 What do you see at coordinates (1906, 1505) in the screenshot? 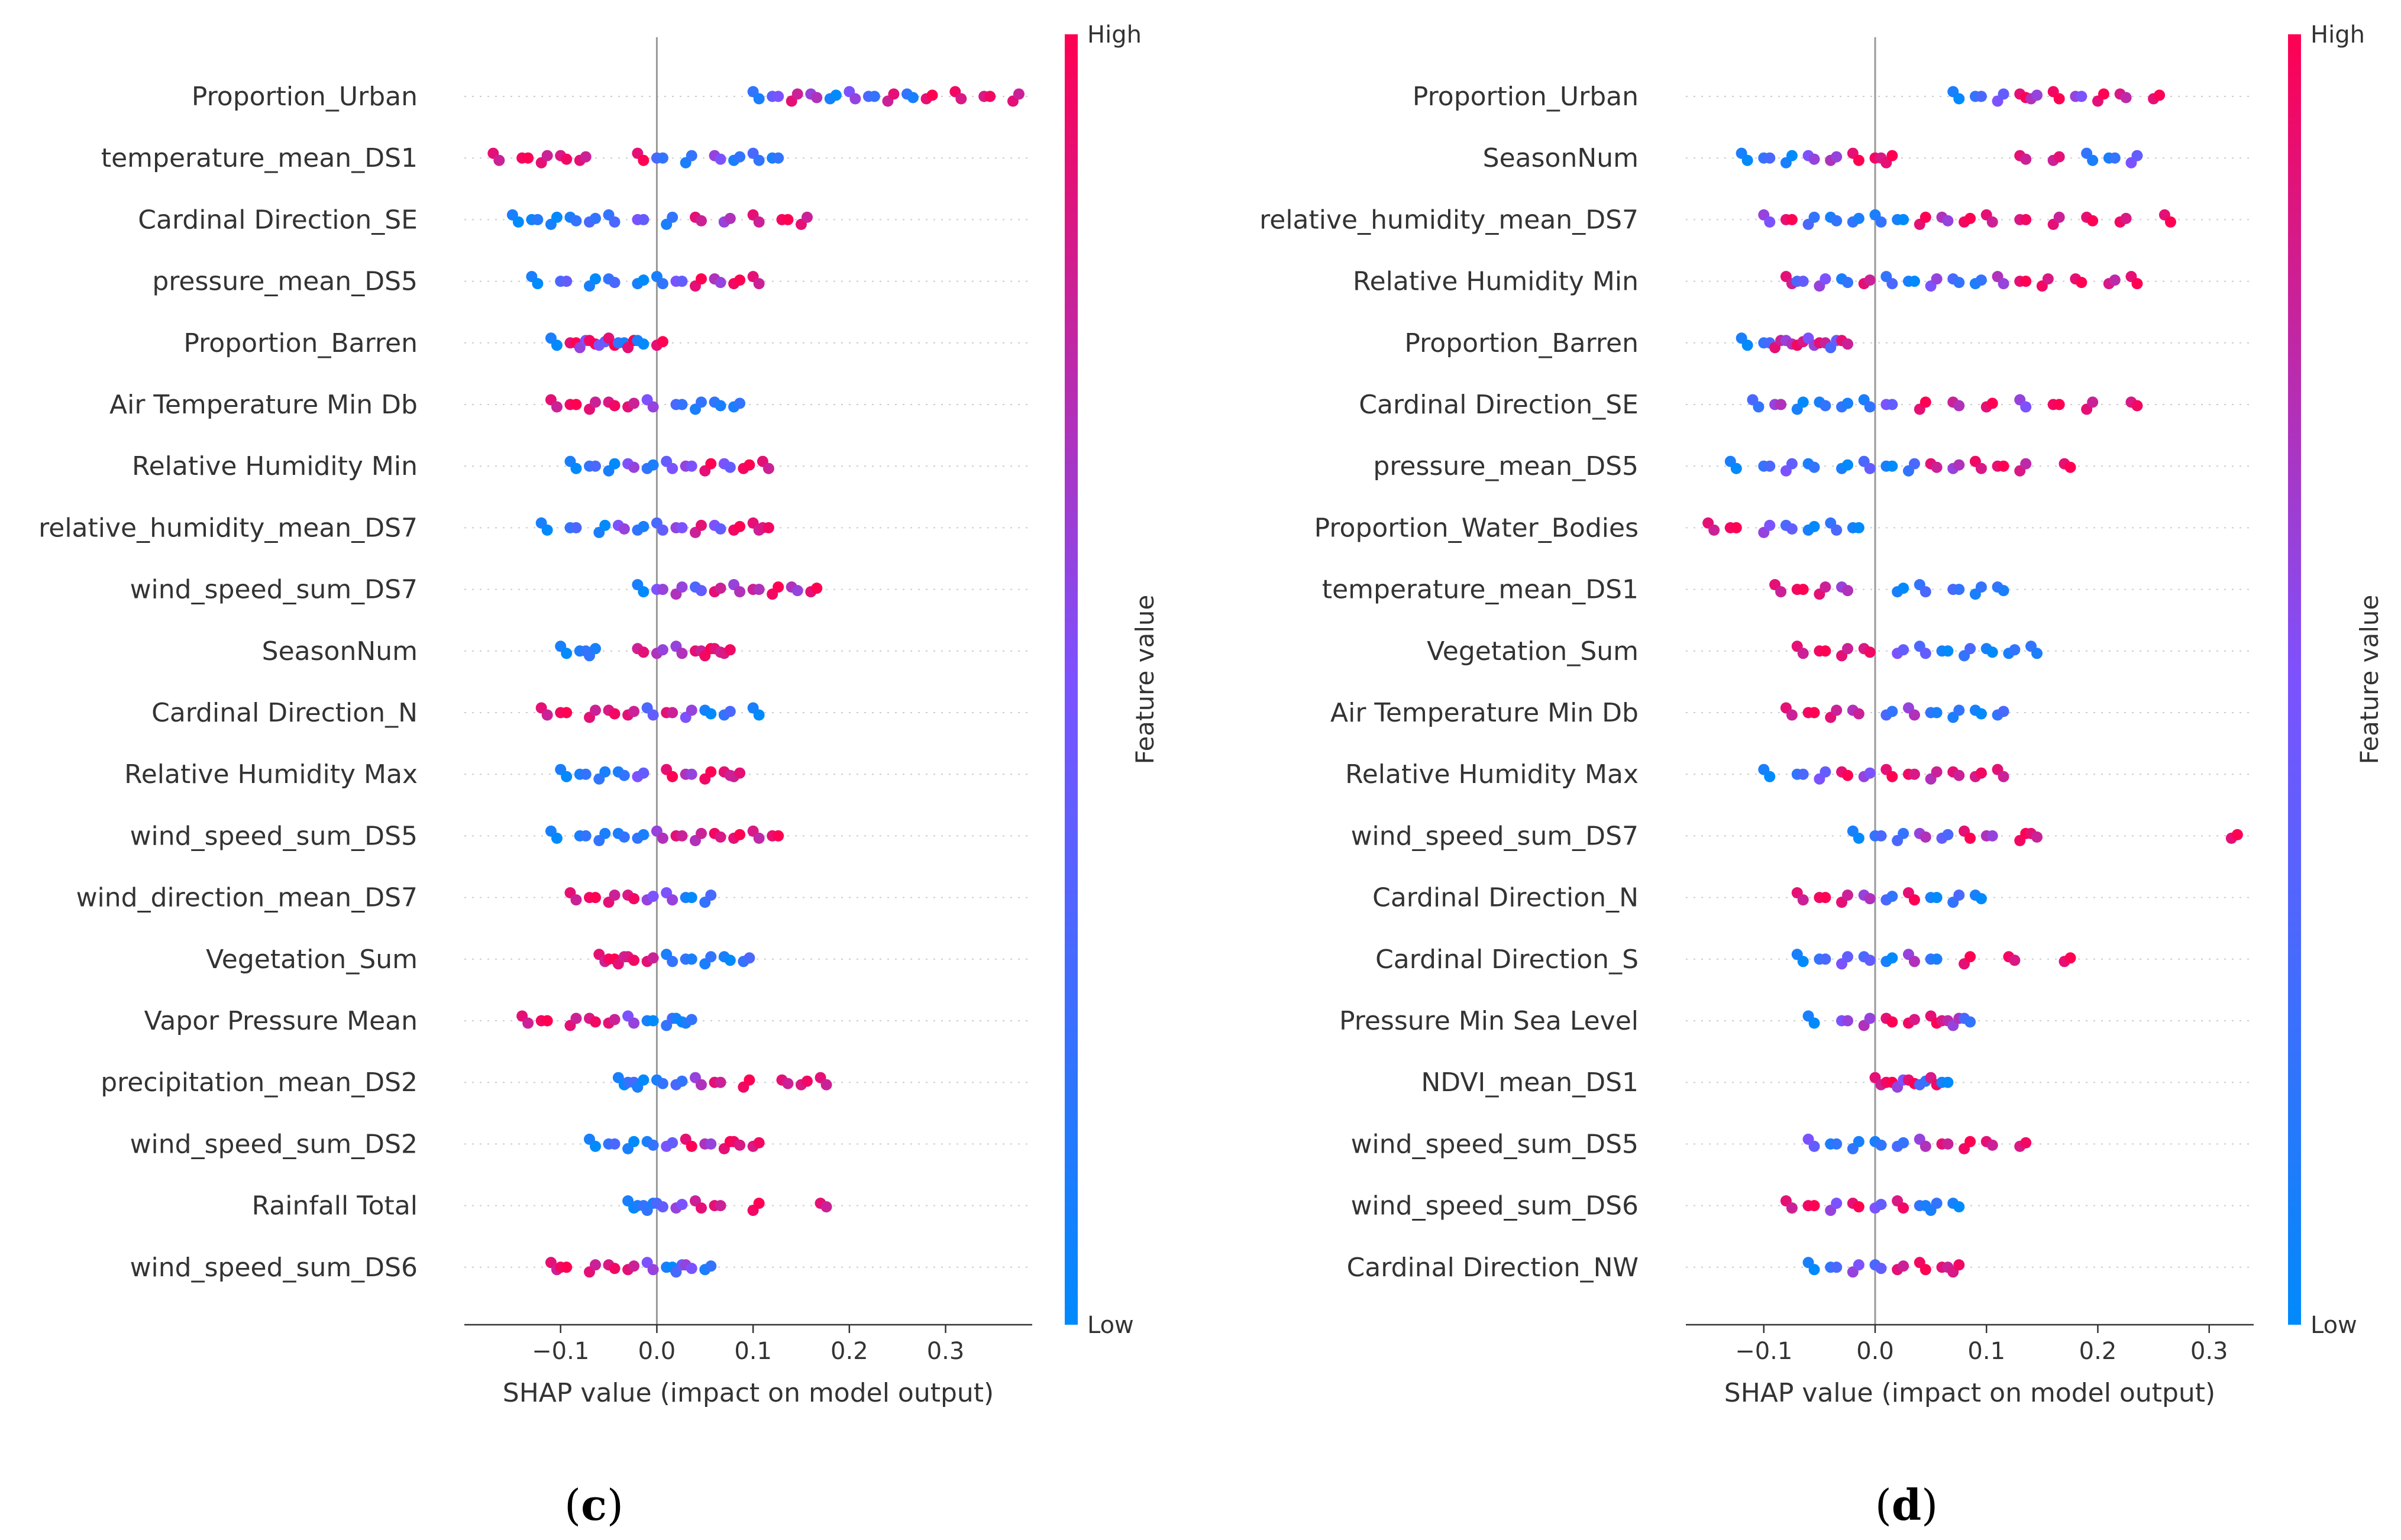
I see `panel-label: (d)` at bounding box center [1906, 1505].